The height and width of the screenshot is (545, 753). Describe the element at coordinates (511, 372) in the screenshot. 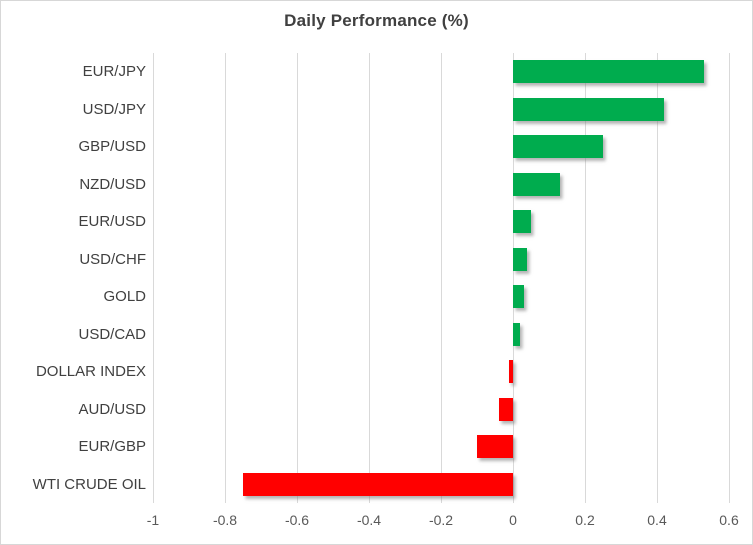

I see `bar-dollar-index` at that location.